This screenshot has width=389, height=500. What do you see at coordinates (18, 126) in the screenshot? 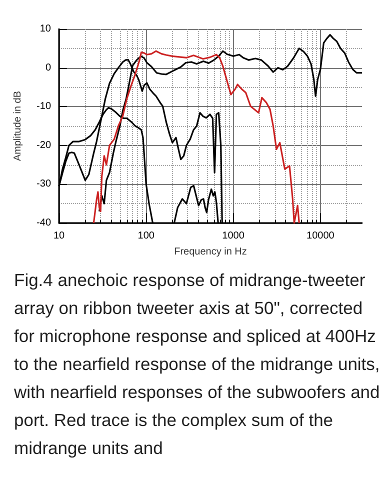
I see `y-axis-title: Amplitude in dB` at bounding box center [18, 126].